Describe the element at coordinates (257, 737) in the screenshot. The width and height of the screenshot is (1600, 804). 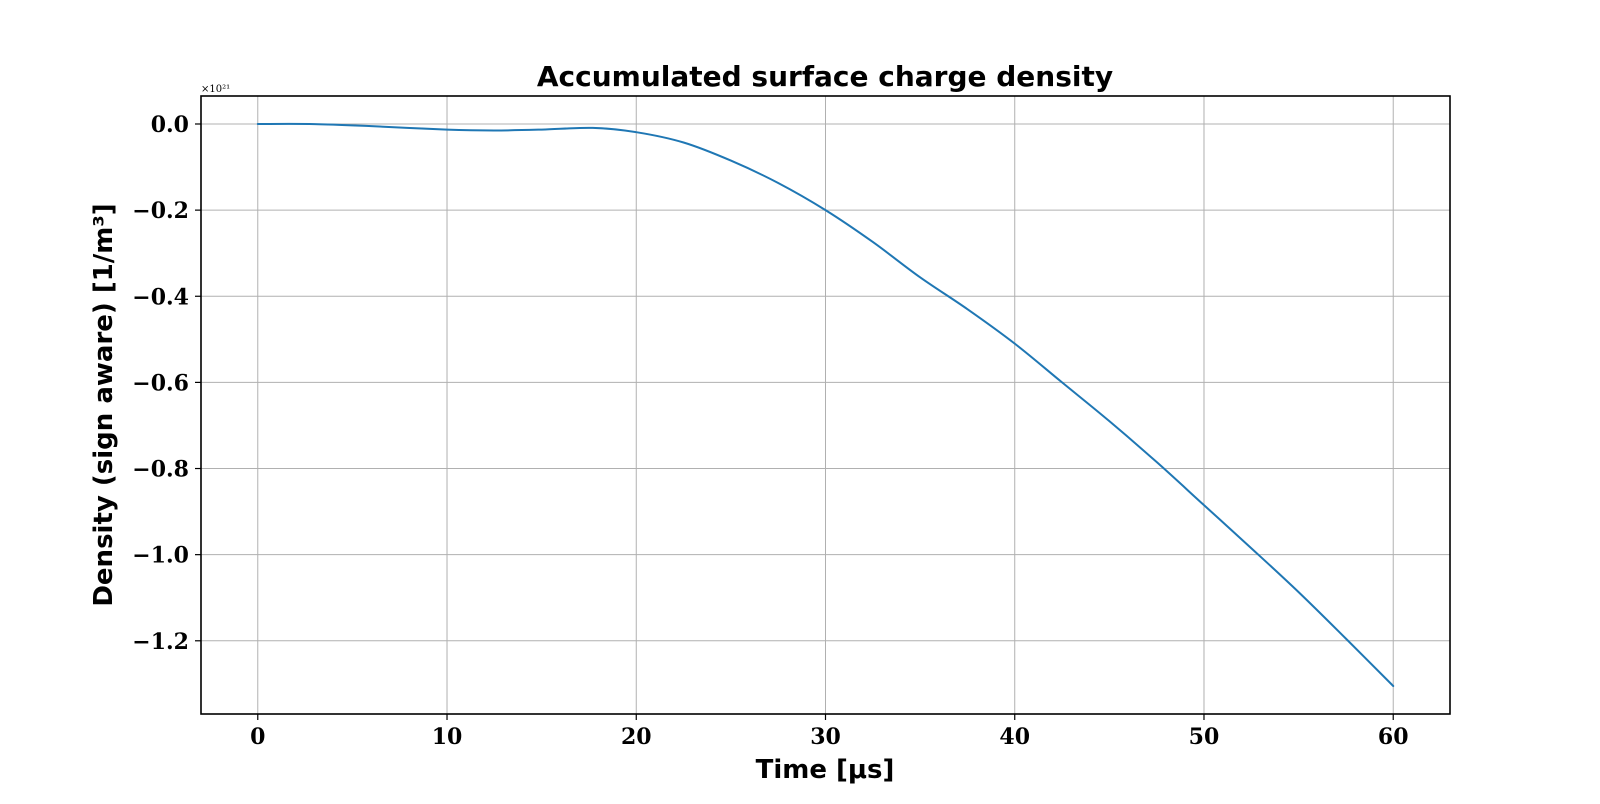
I see `x-tick-label: 0` at that location.